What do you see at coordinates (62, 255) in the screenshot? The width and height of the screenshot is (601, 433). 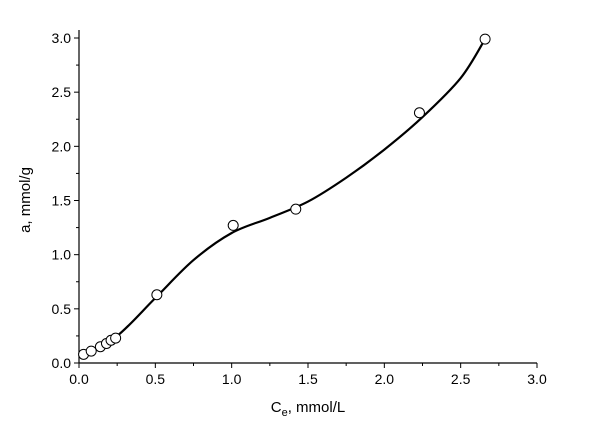 I see `y-tick-label: 1.0` at bounding box center [62, 255].